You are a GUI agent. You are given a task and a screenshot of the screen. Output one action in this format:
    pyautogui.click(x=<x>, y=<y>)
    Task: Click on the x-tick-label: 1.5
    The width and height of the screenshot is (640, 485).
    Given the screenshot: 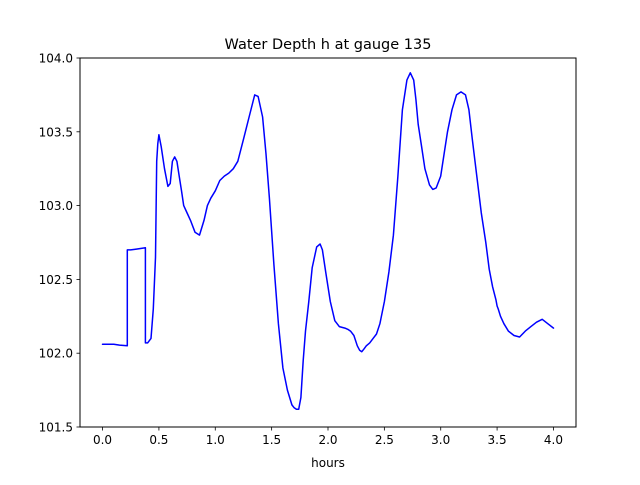 What is the action you would take?
    pyautogui.click(x=271, y=440)
    